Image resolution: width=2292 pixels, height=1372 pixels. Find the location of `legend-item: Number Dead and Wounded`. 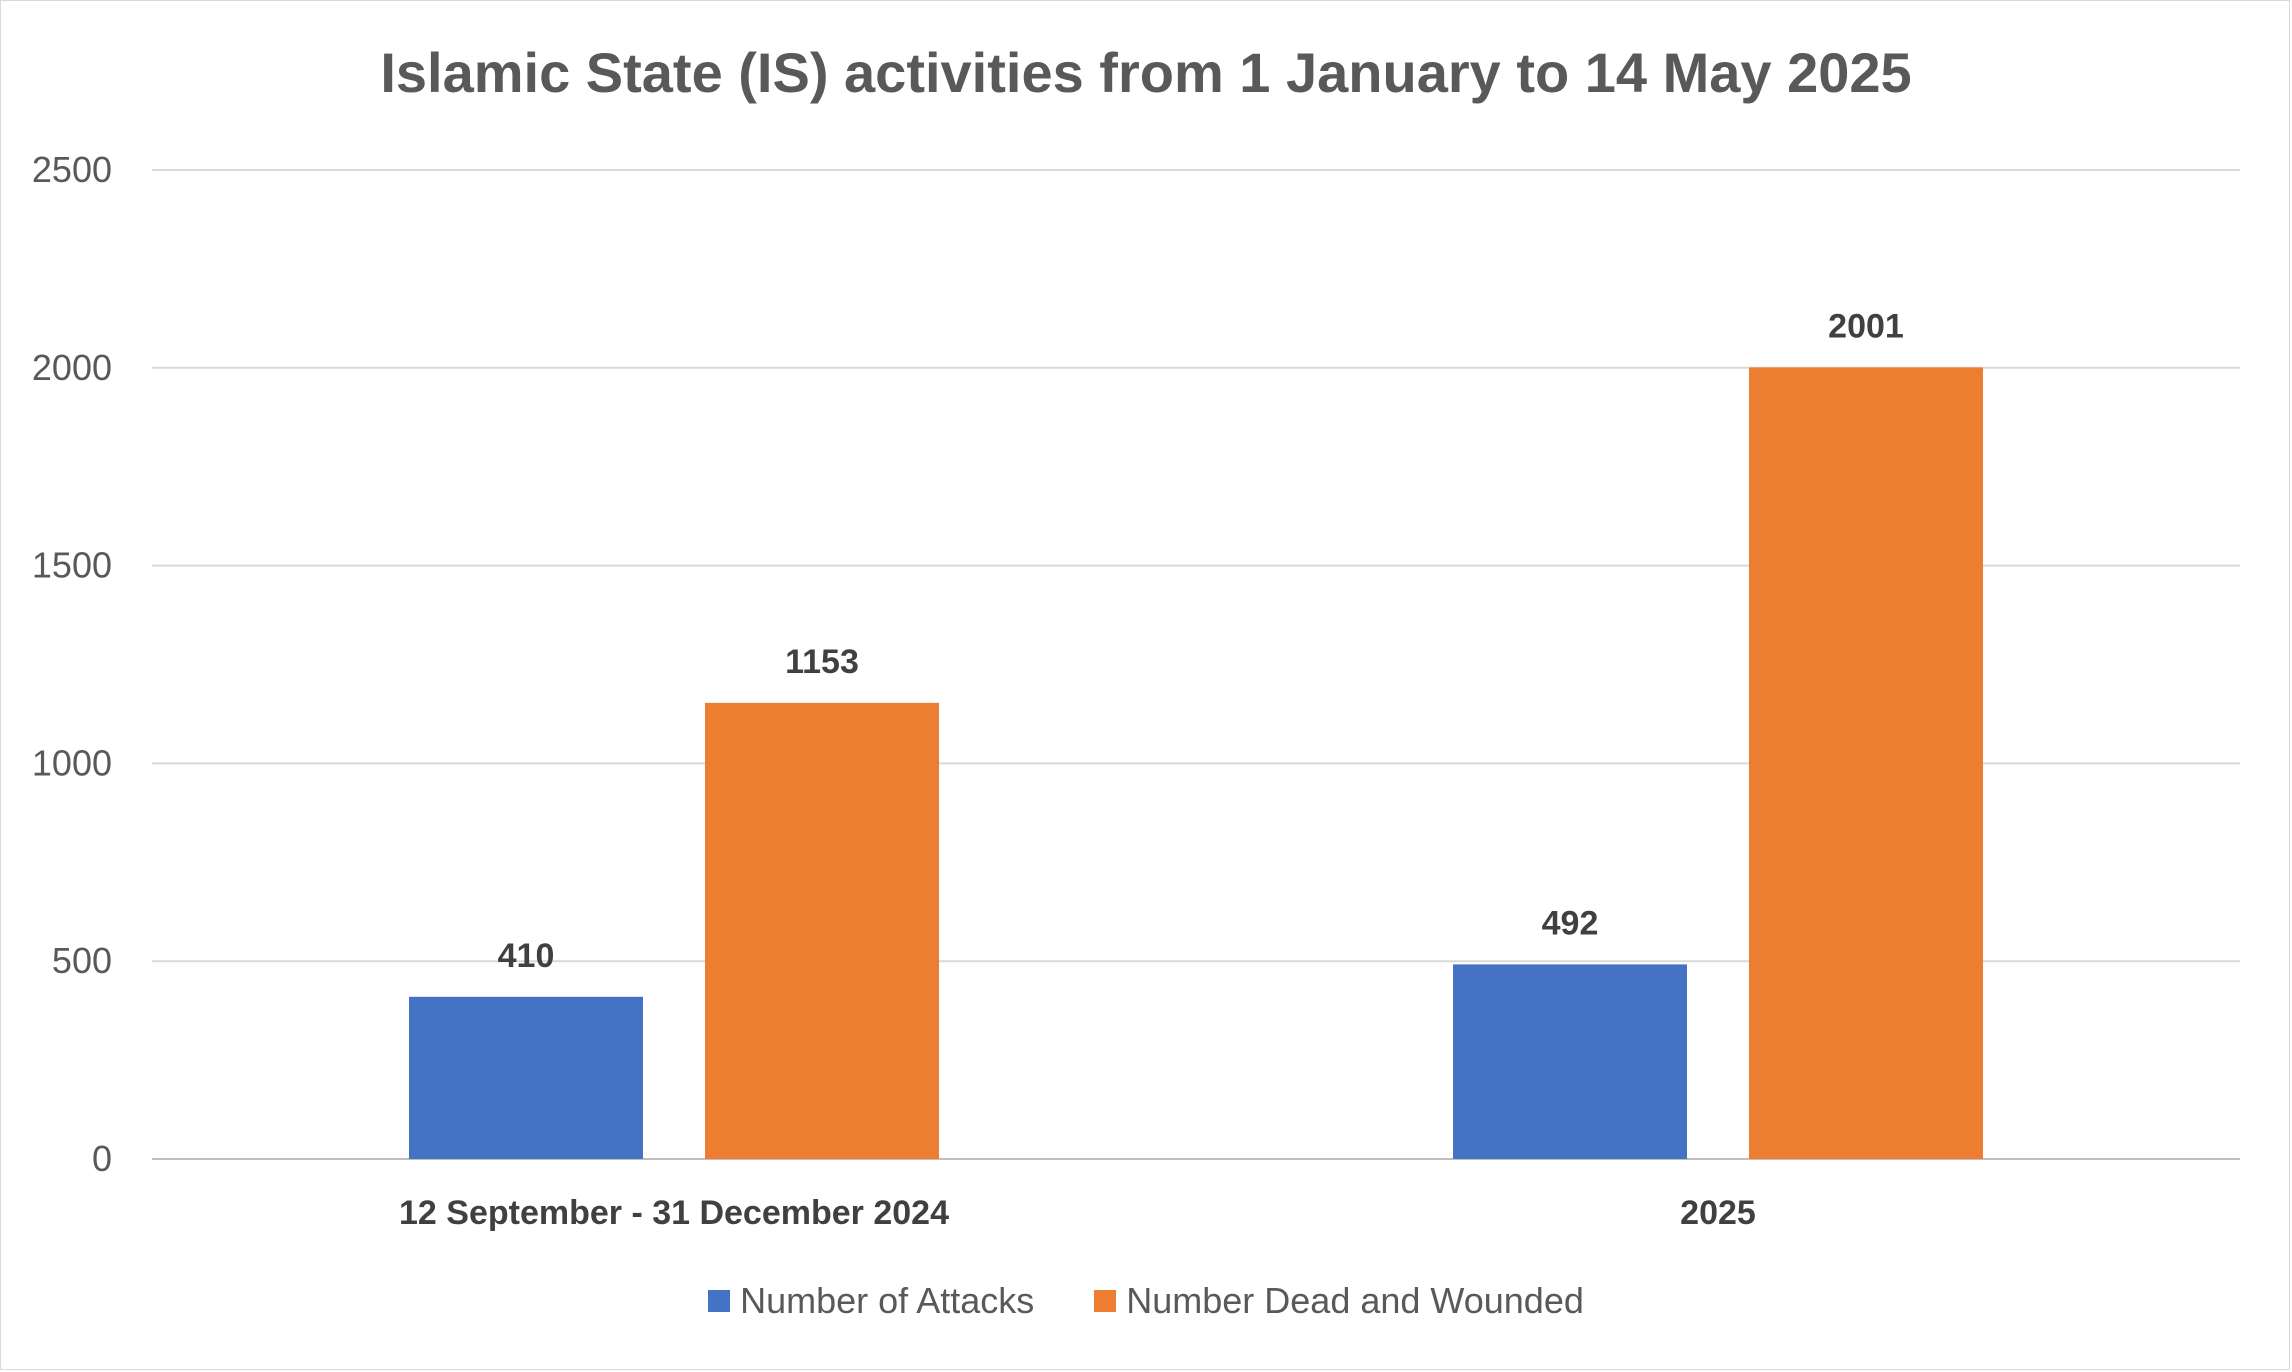

legend-item: Number Dead and Wounded is located at coordinates (1339, 1301).